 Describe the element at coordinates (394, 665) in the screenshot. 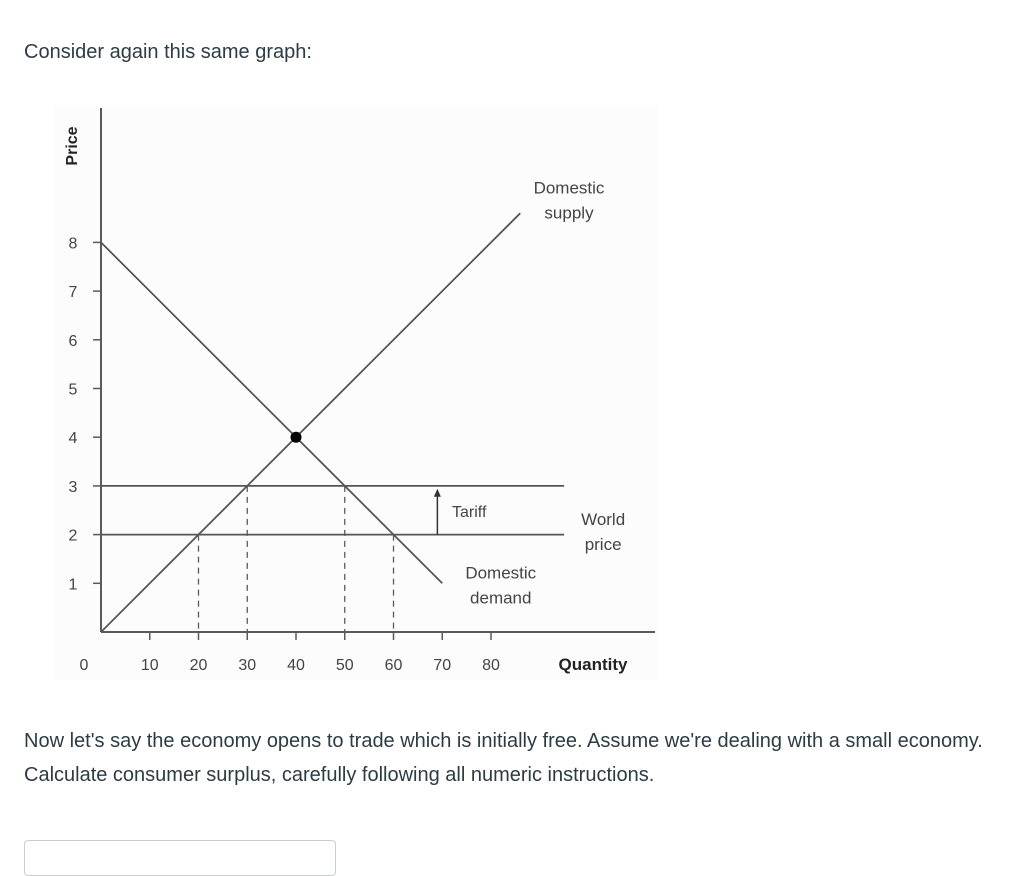

I see `x-tick-label: 60` at that location.